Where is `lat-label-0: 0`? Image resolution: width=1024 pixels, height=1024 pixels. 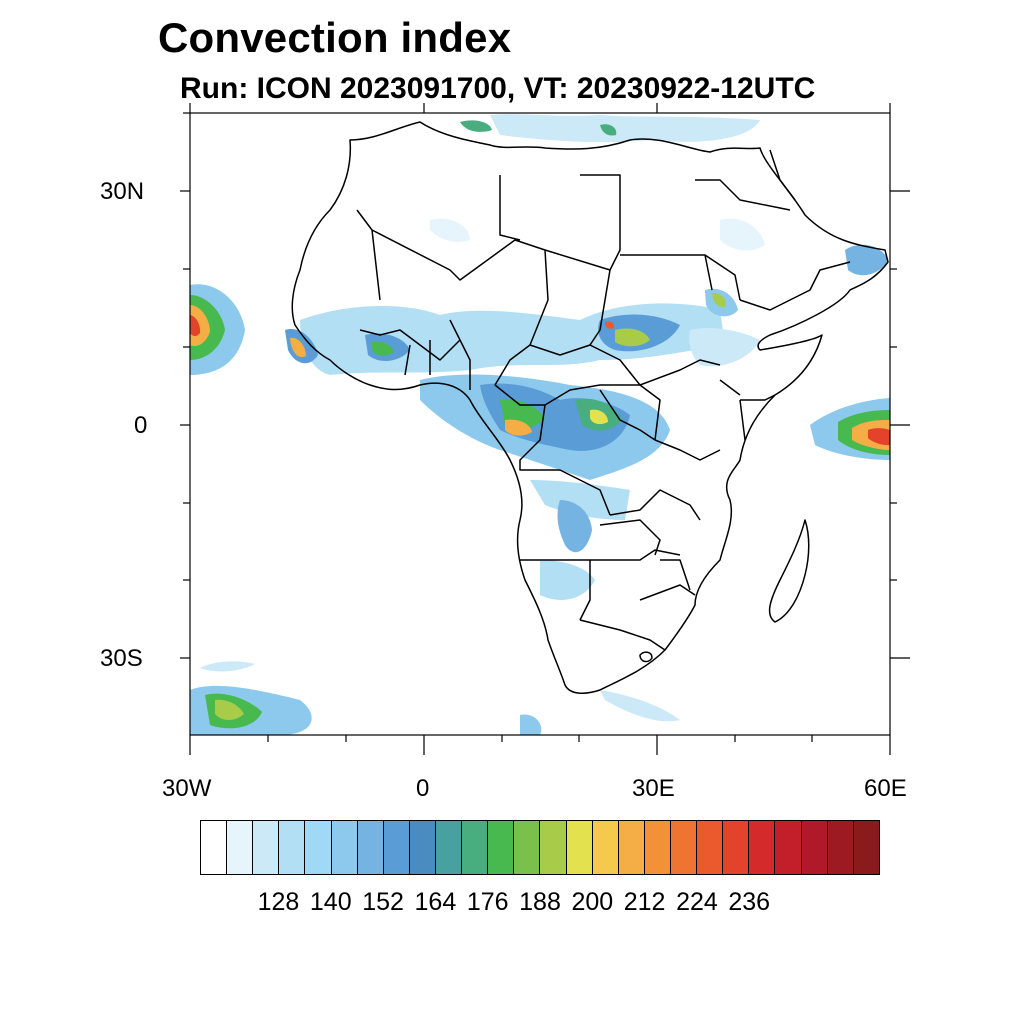
lat-label-0: 0 is located at coordinates (141, 425).